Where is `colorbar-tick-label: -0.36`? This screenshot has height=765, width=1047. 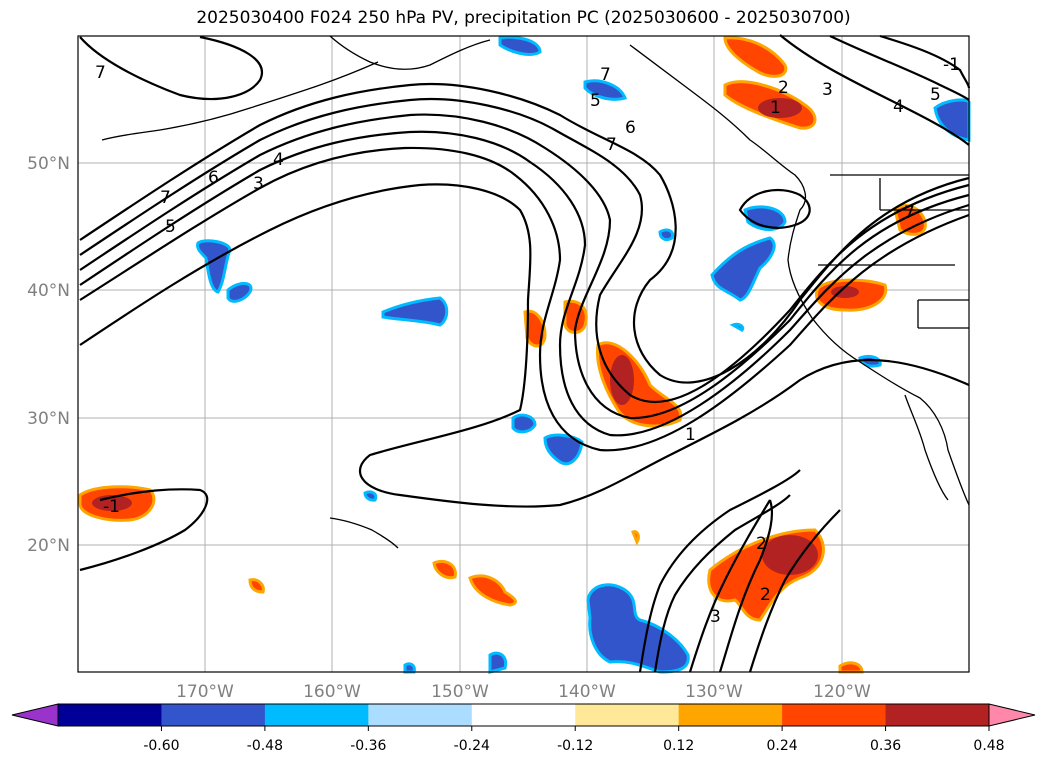
colorbar-tick-label: -0.36 is located at coordinates (368, 746).